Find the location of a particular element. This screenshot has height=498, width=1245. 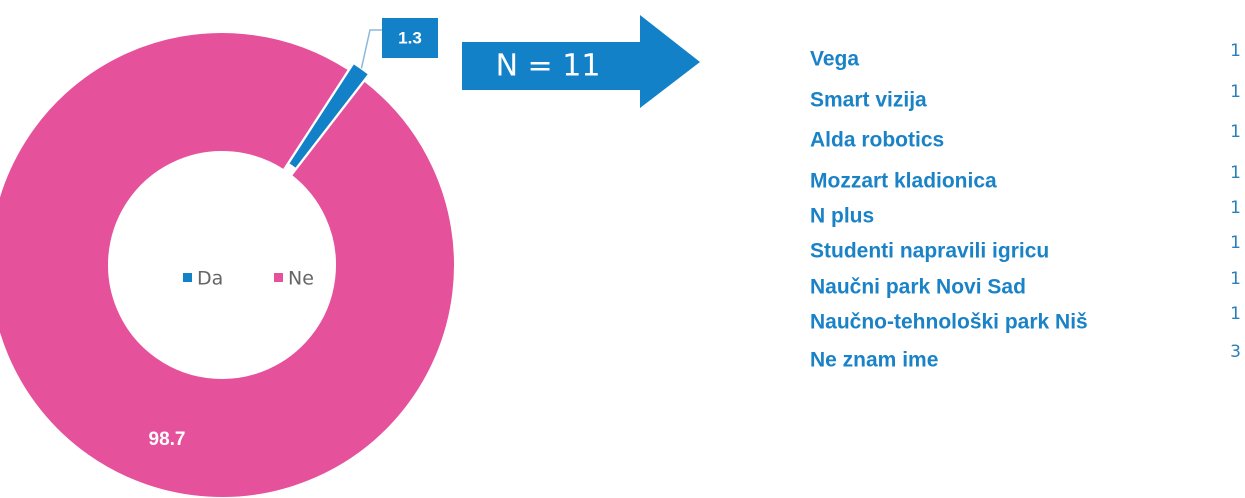

data-label: 1.3 is located at coordinates (410, 37).